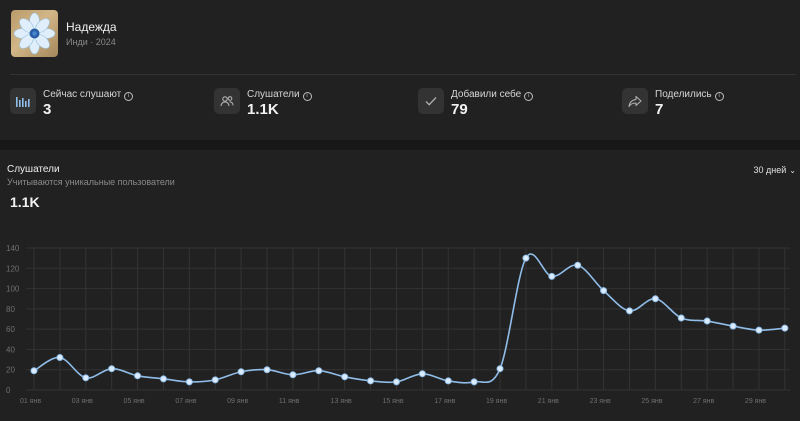  Describe the element at coordinates (600, 401) in the screenshot. I see `x-tick-label: 23 янв` at that location.